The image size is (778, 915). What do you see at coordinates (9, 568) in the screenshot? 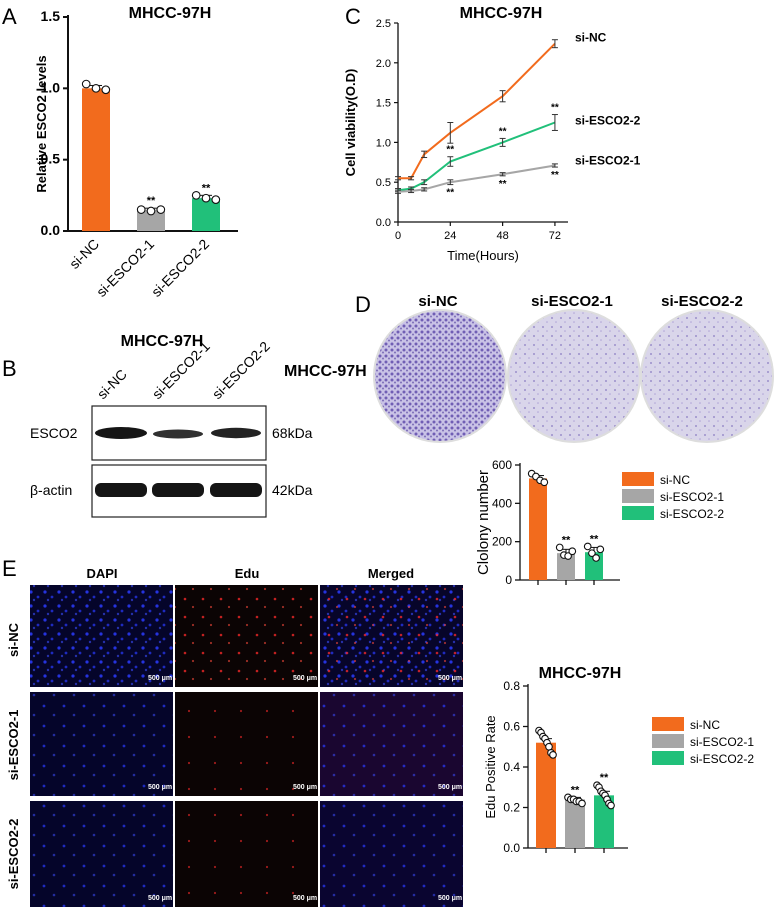
I see `panel-label-e: E` at bounding box center [9, 568].